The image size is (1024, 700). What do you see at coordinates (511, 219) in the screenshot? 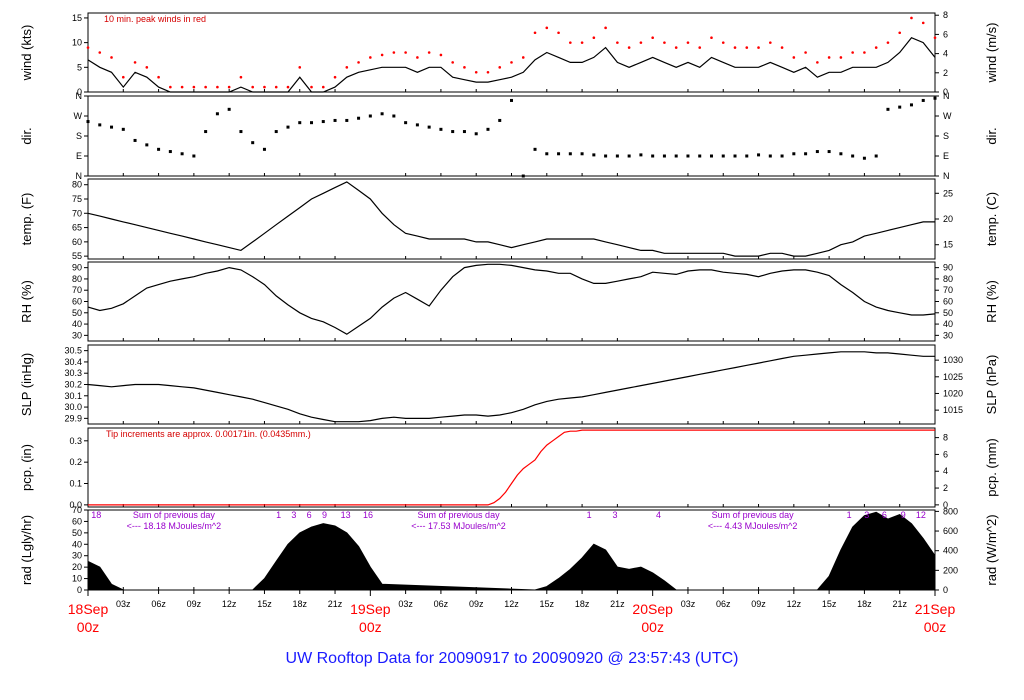
I see `temperature-line` at bounding box center [511, 219].